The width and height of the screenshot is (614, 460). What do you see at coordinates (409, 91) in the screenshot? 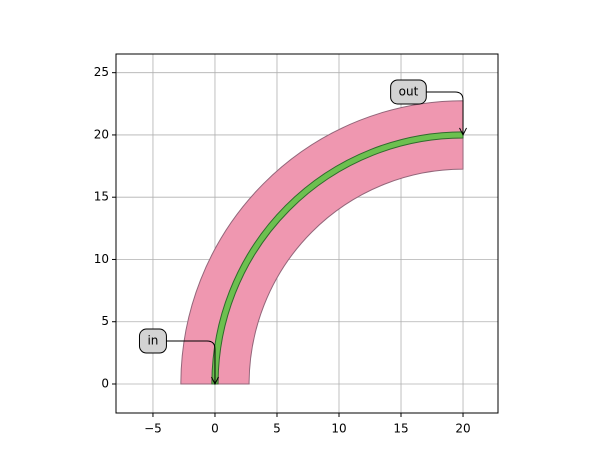
I see `annotation-label: out` at bounding box center [409, 91].